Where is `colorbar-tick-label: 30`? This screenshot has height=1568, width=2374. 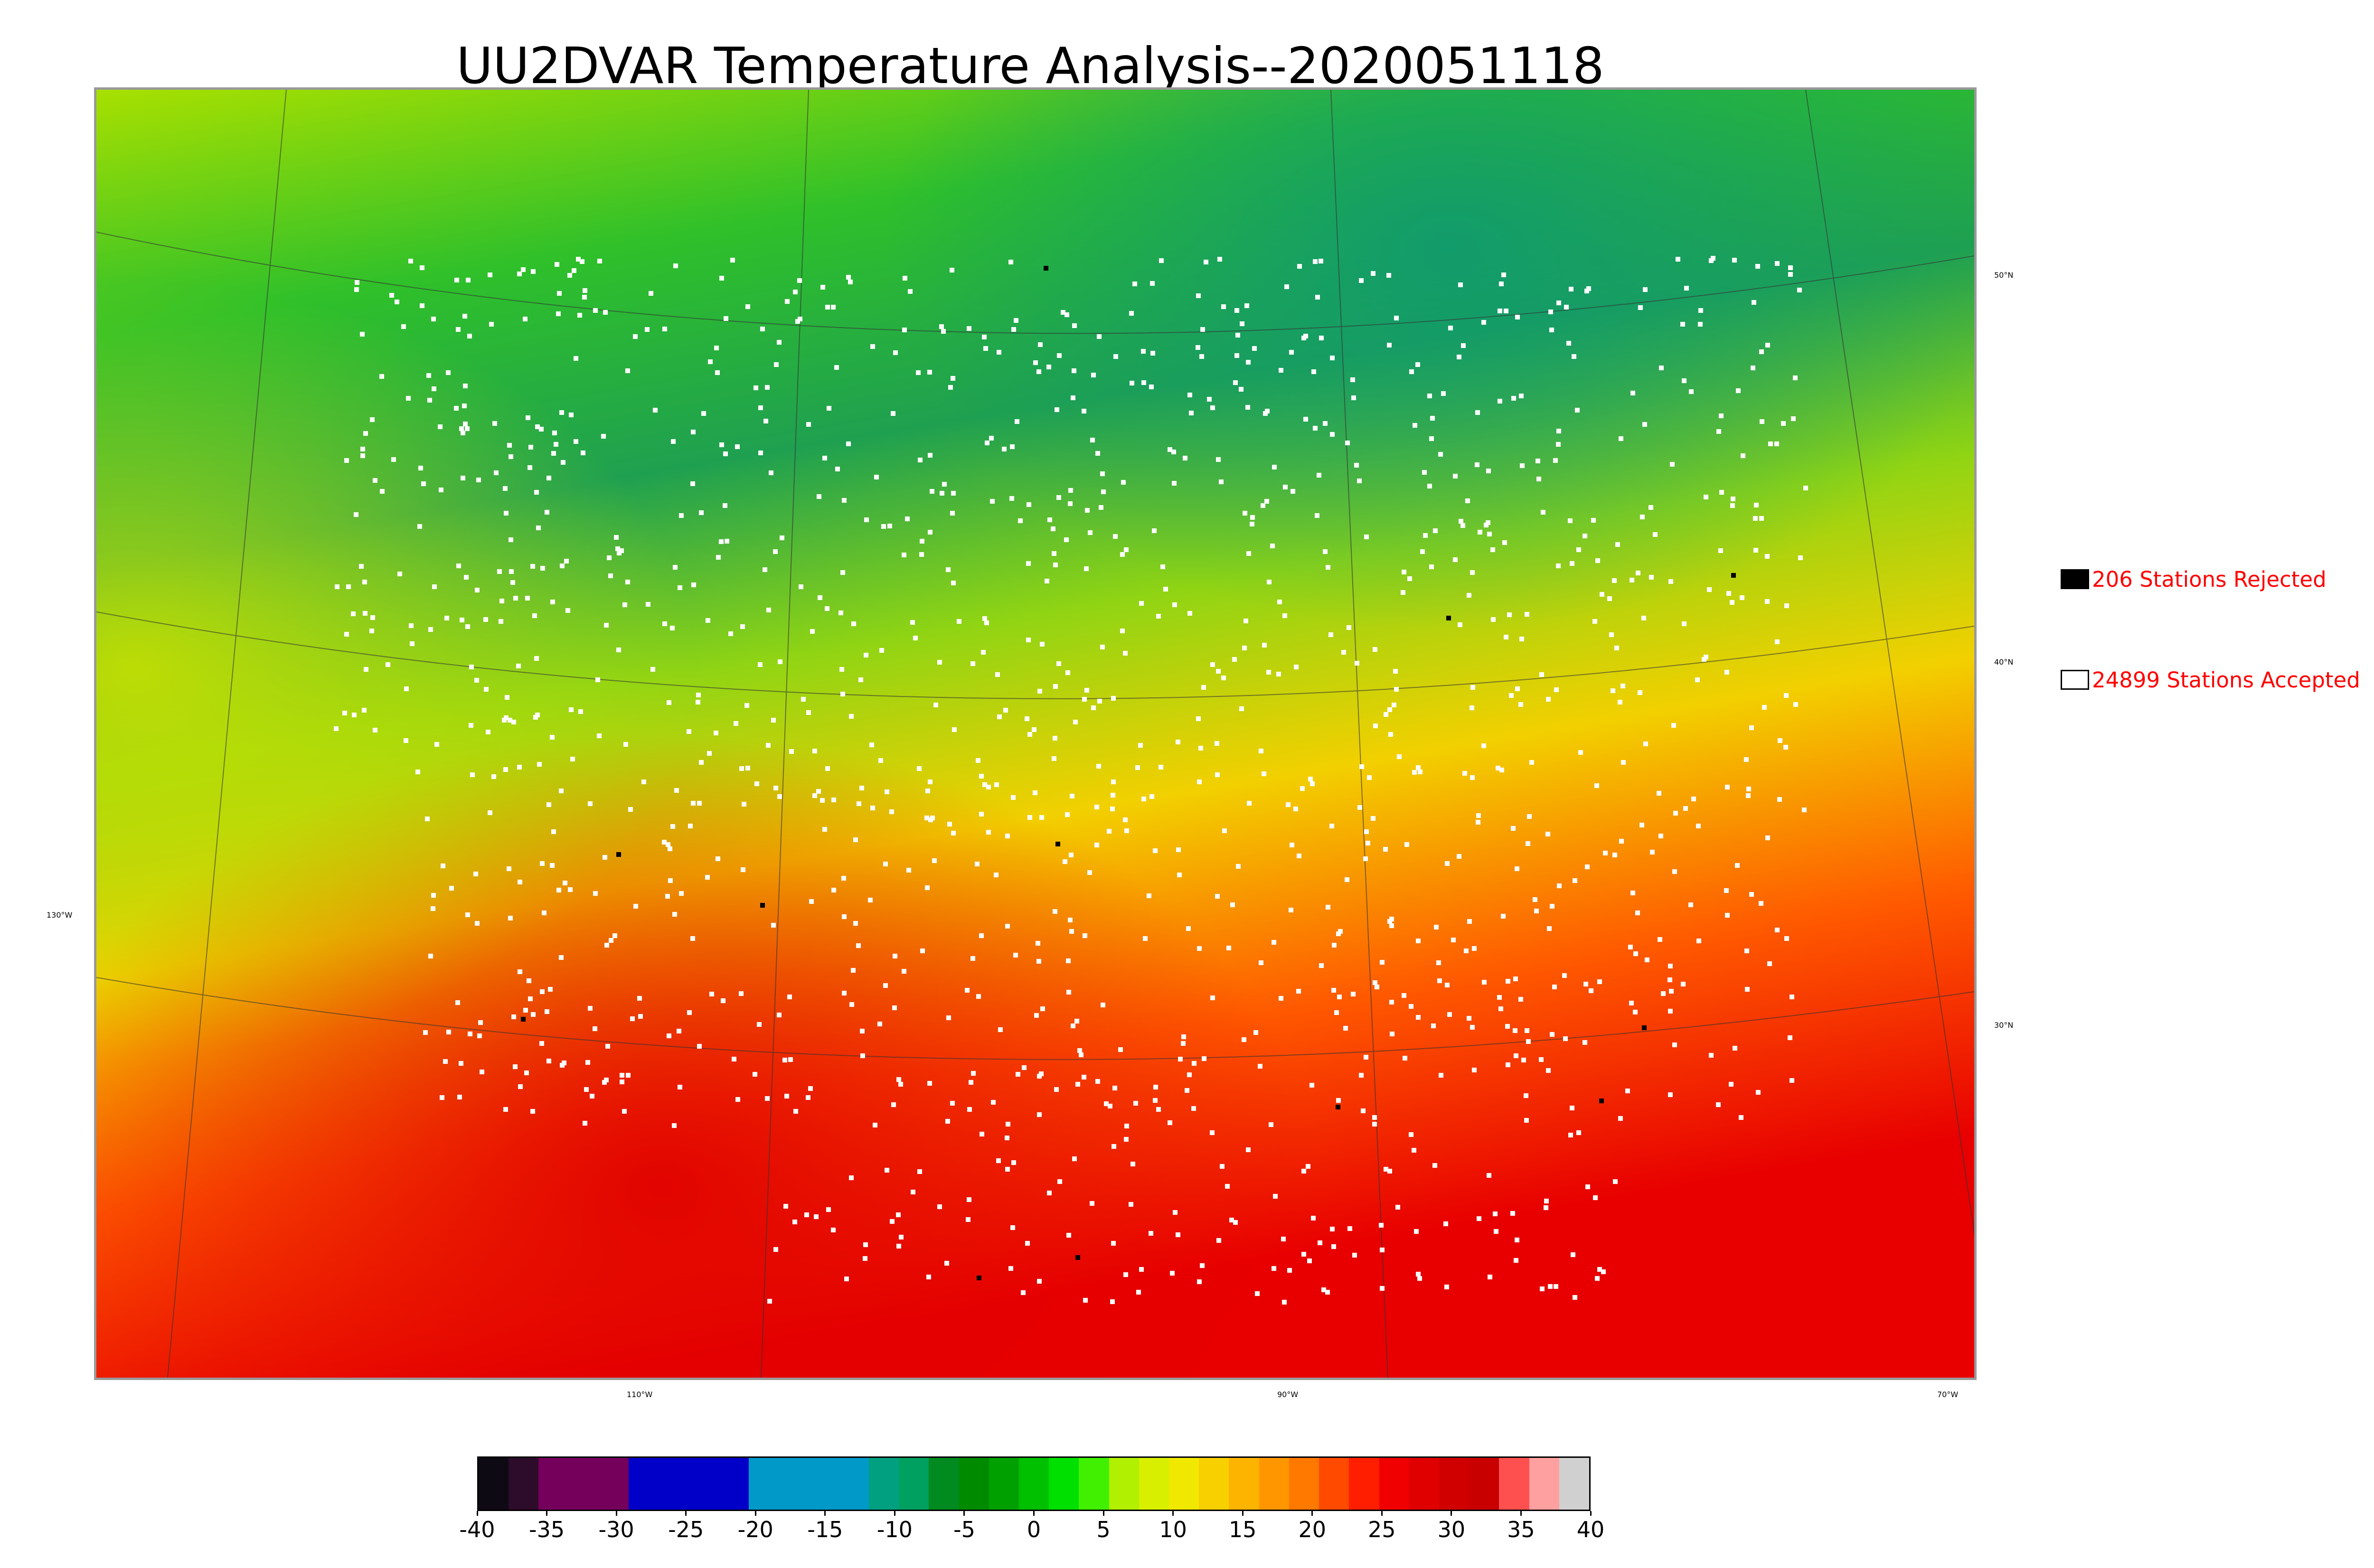 colorbar-tick-label: 30 is located at coordinates (1451, 1530).